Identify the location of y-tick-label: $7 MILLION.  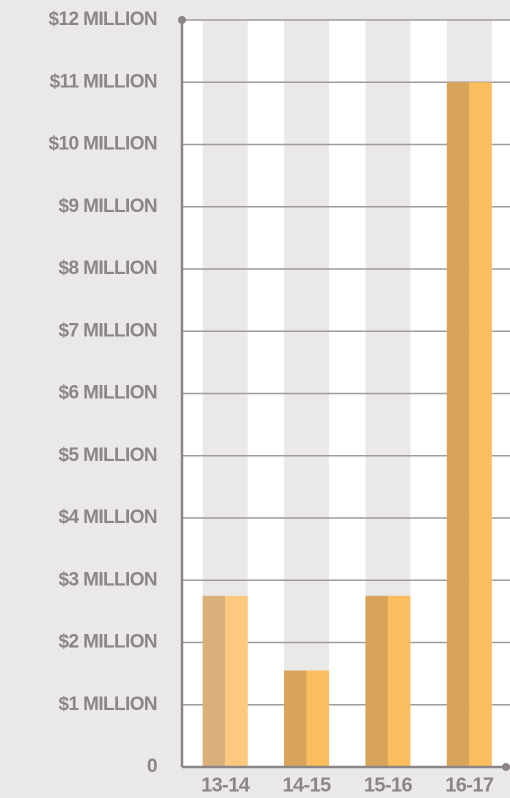
(107, 330).